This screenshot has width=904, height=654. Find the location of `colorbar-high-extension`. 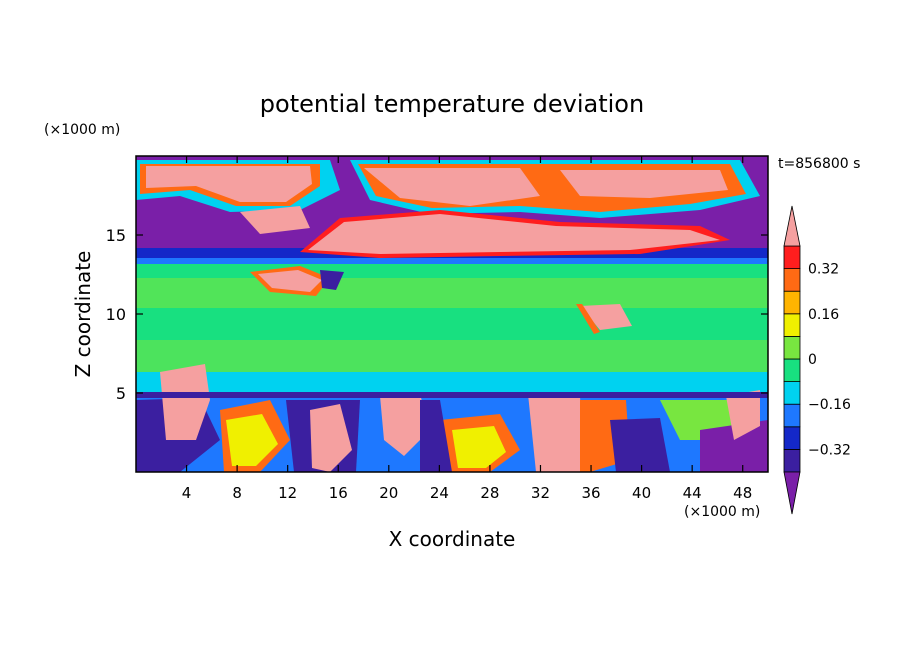

colorbar-high-extension is located at coordinates (792, 226).